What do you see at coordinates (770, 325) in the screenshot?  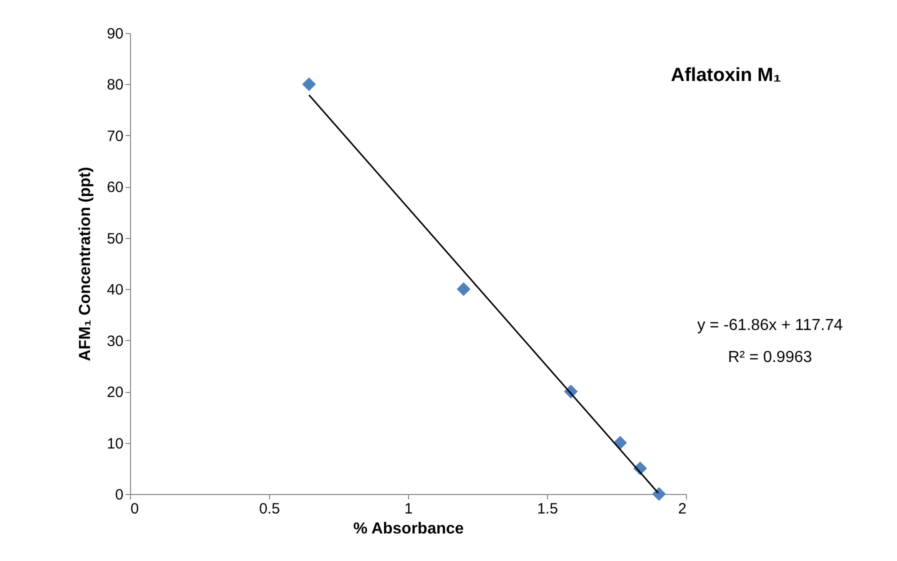 I see `text: y = -61.86x + 117.74` at bounding box center [770, 325].